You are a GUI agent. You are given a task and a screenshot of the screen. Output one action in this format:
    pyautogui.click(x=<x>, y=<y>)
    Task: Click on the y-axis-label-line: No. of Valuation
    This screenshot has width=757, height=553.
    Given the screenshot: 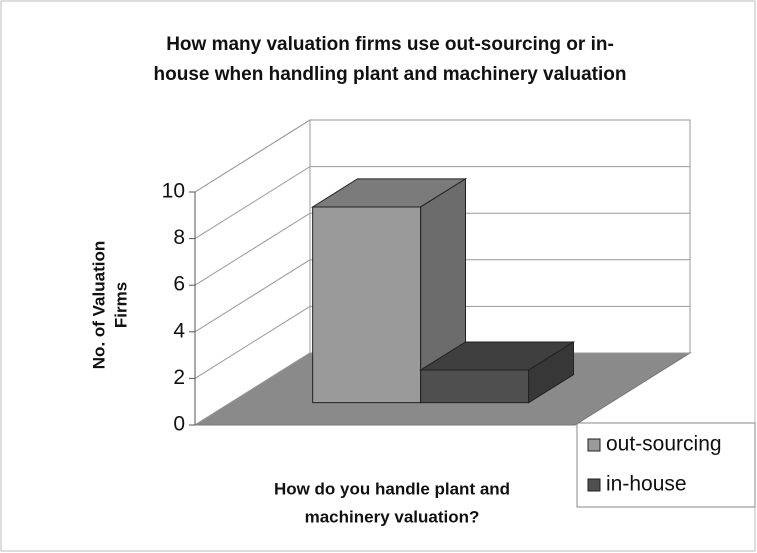 What is the action you would take?
    pyautogui.click(x=98, y=305)
    